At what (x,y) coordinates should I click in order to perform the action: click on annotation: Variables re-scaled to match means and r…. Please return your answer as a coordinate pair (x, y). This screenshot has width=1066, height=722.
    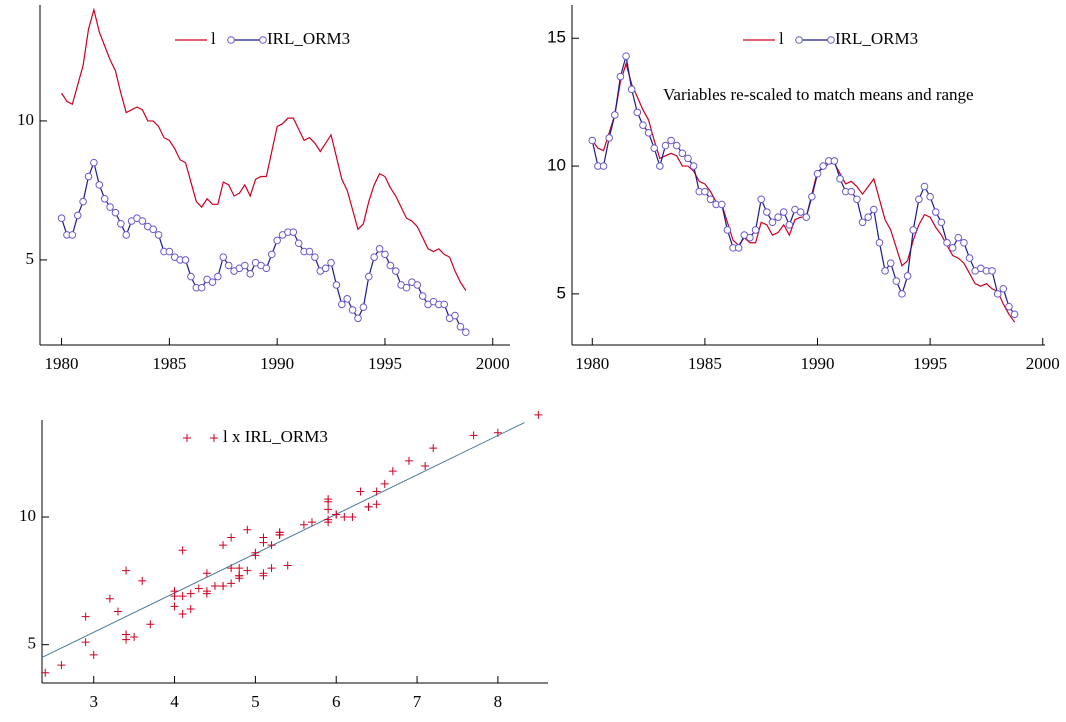
    Looking at the image, I should click on (818, 94).